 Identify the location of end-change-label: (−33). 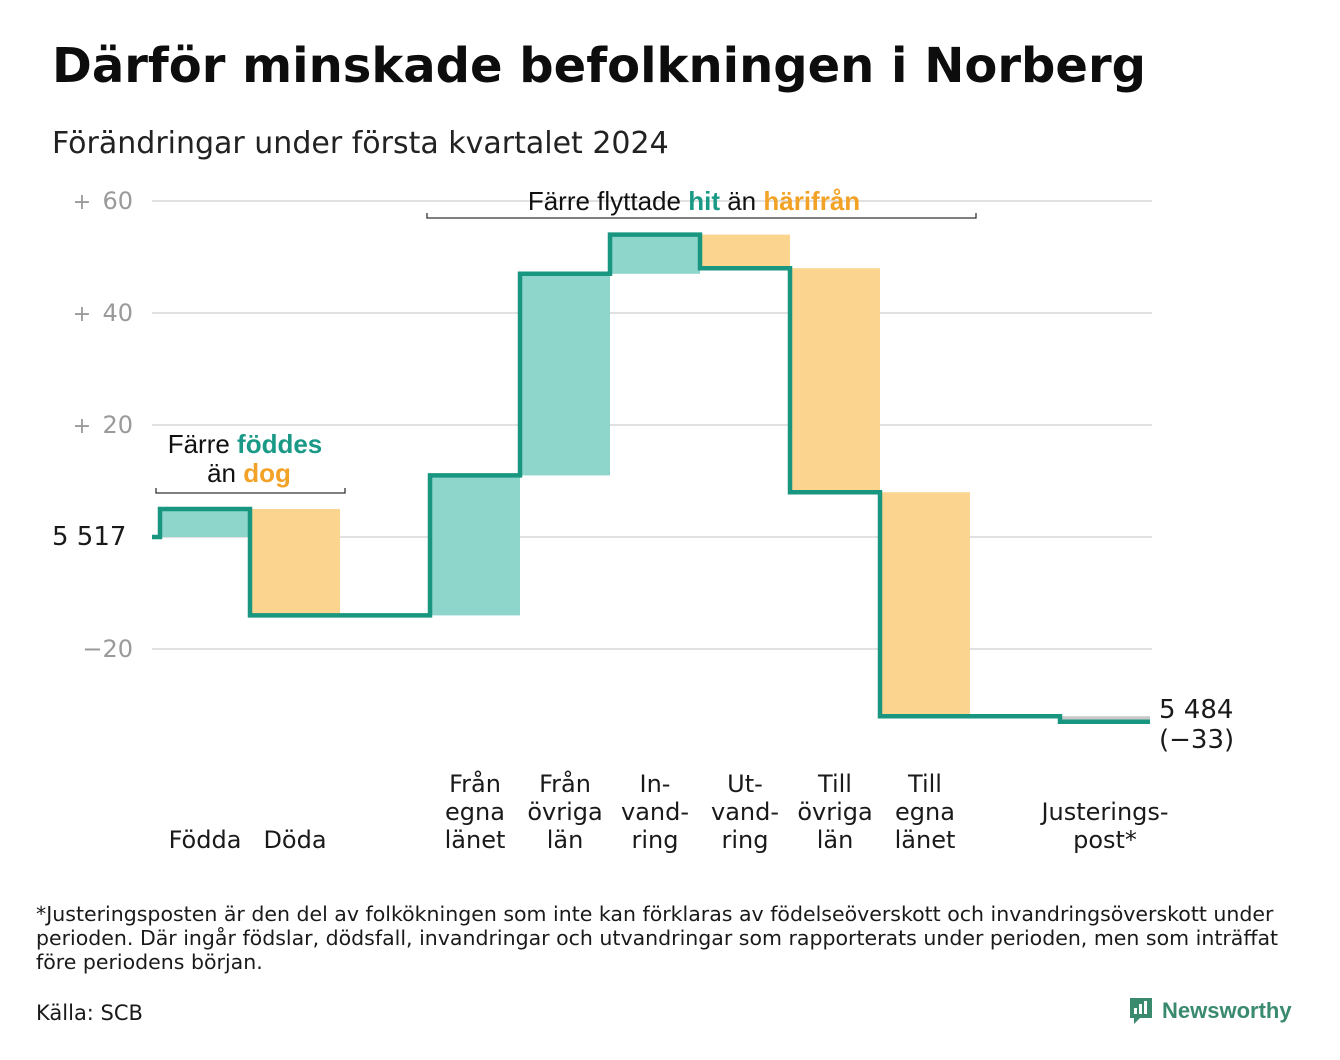
(1196, 740).